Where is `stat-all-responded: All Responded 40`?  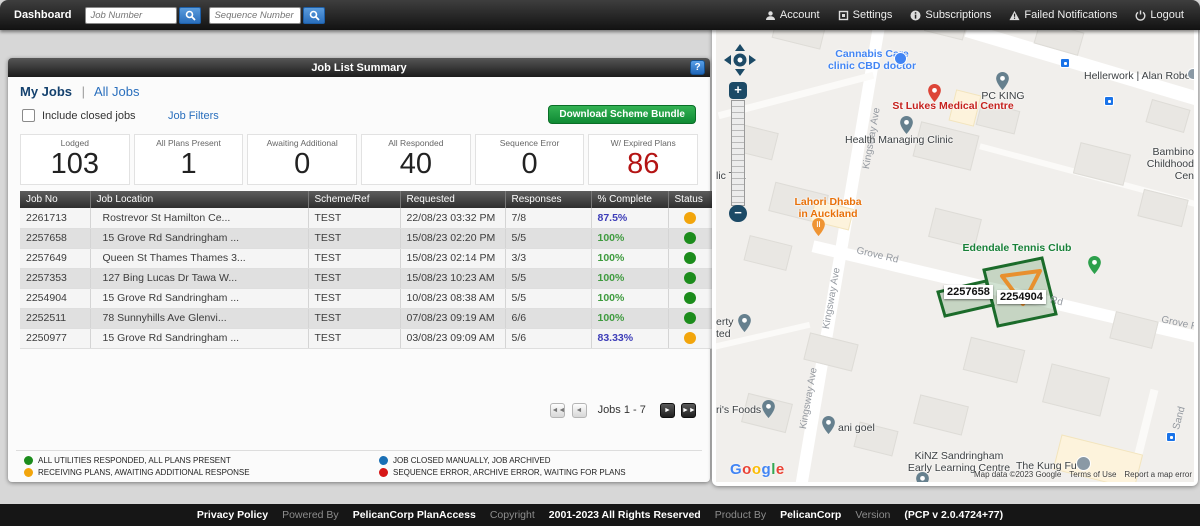
stat-all-responded: All Responded 40 is located at coordinates (416, 159).